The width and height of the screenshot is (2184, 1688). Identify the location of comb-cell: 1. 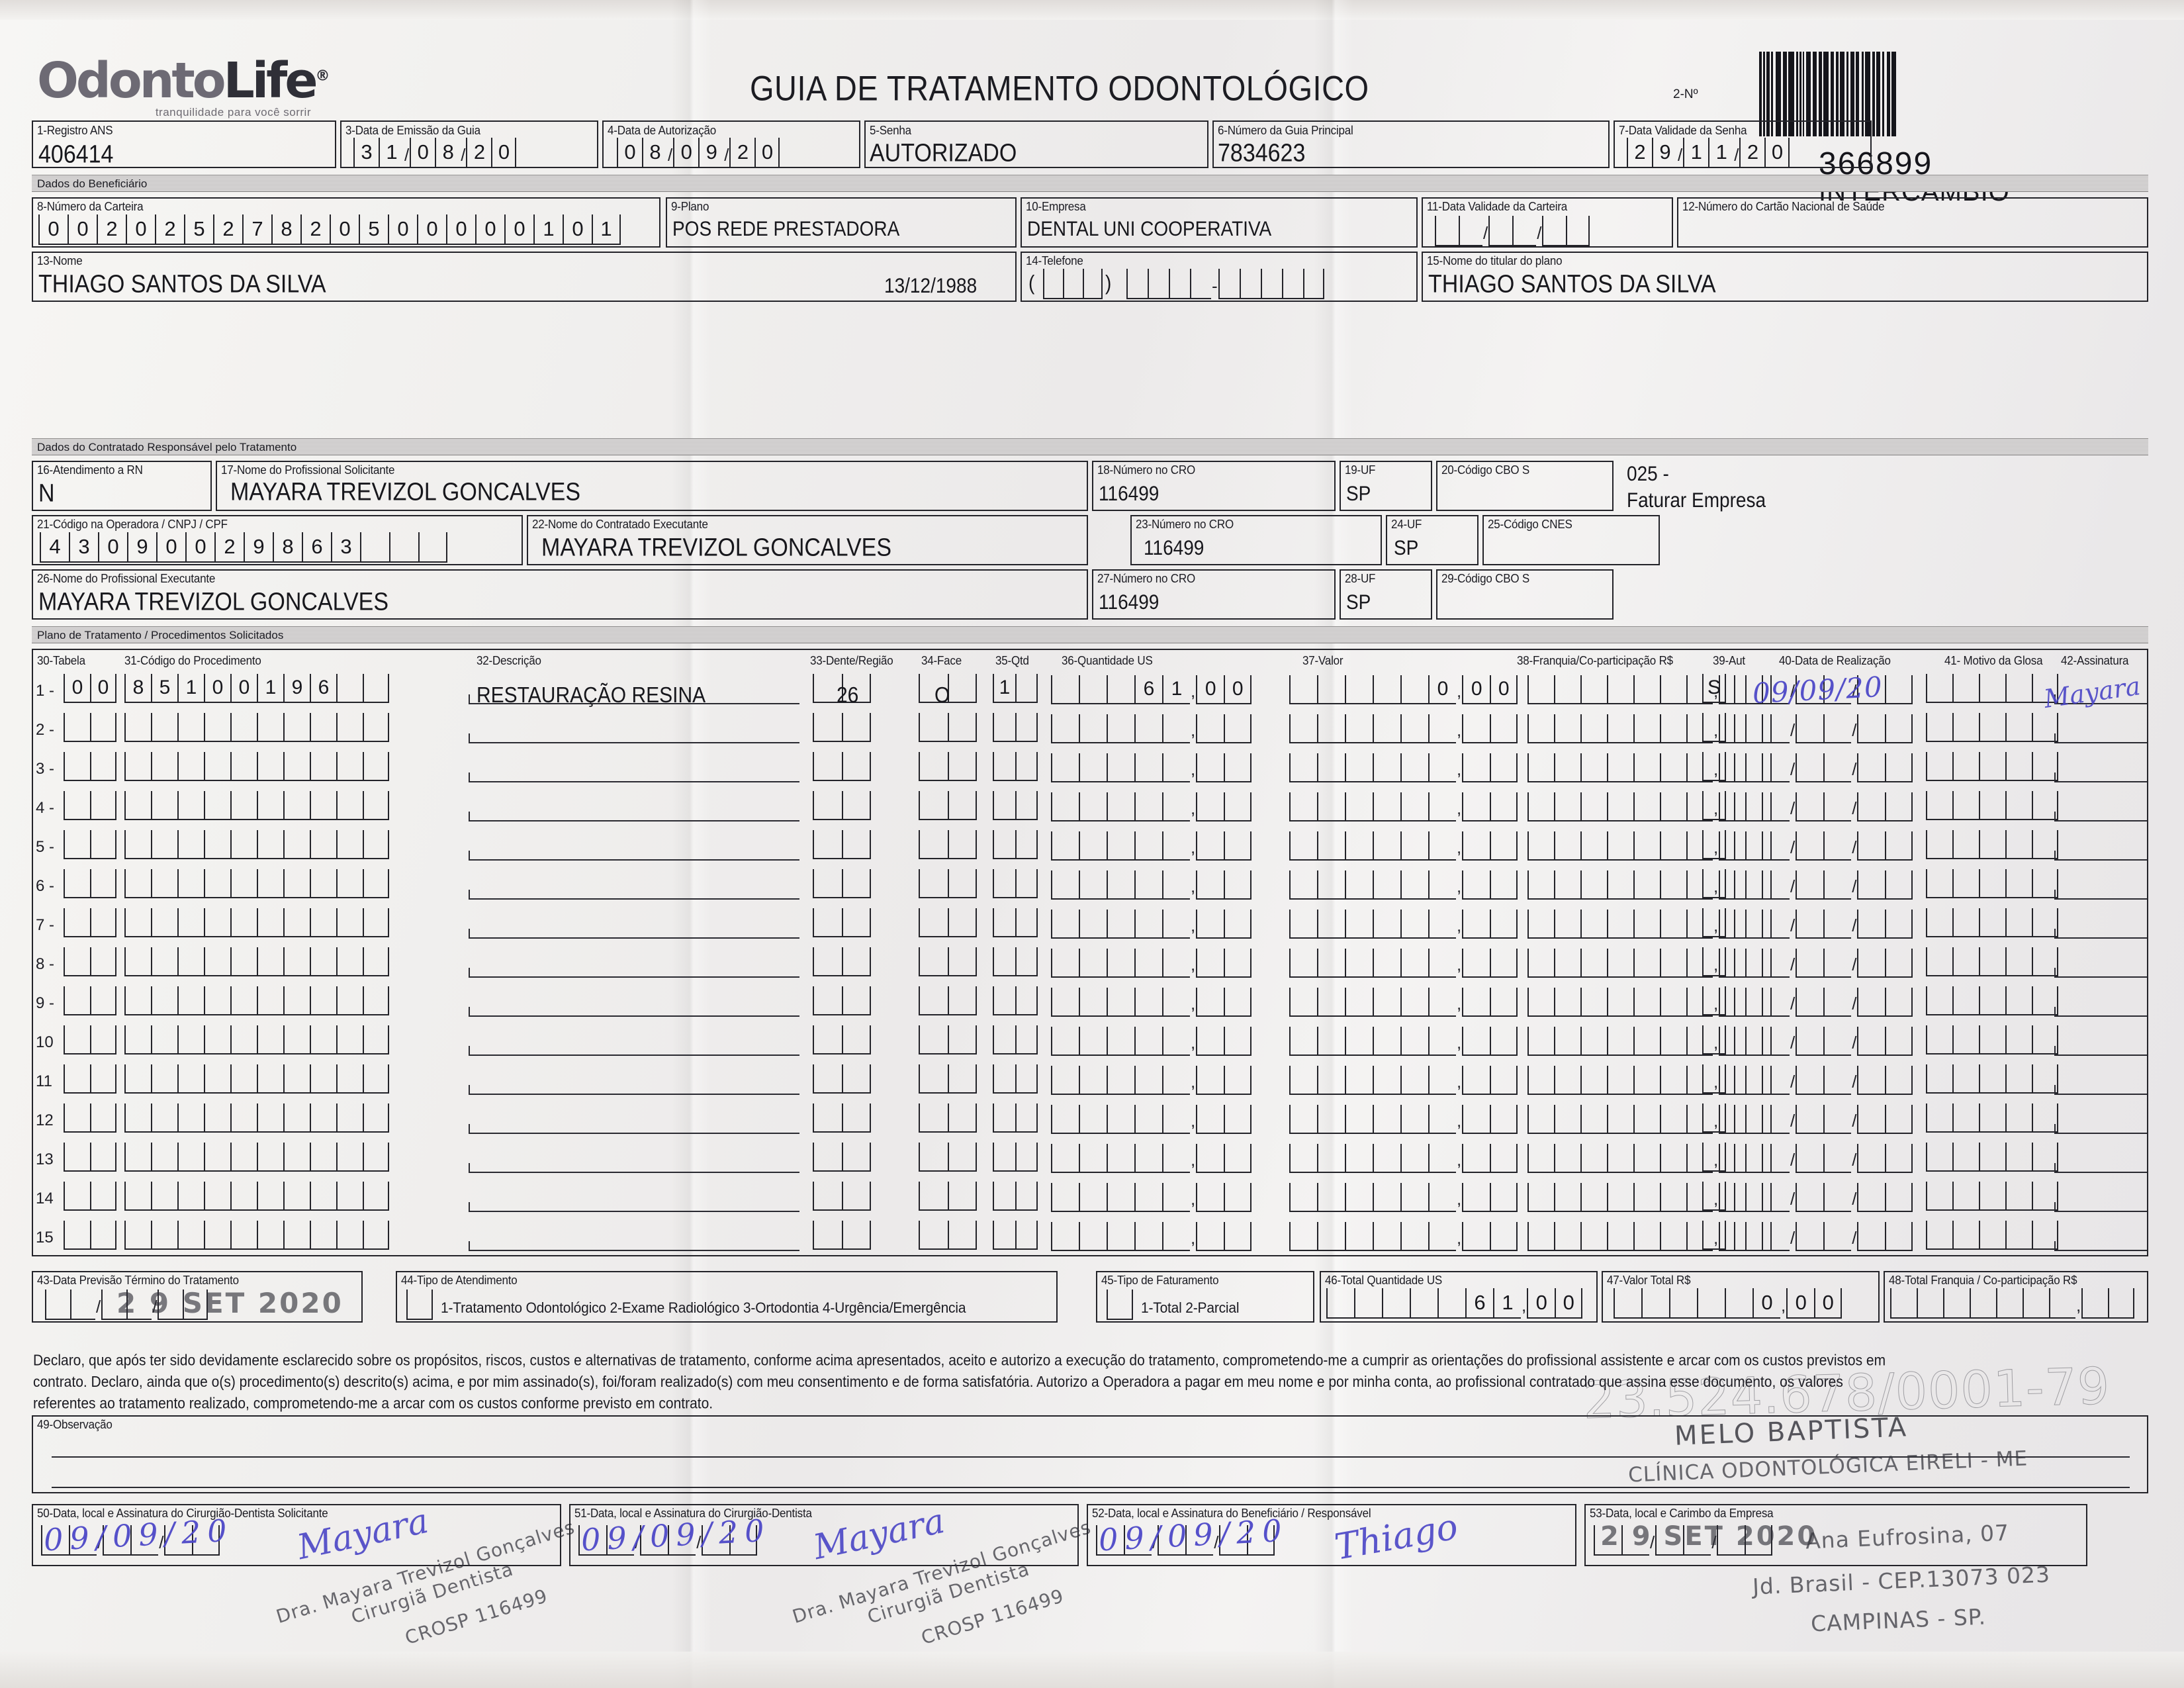
(392, 153).